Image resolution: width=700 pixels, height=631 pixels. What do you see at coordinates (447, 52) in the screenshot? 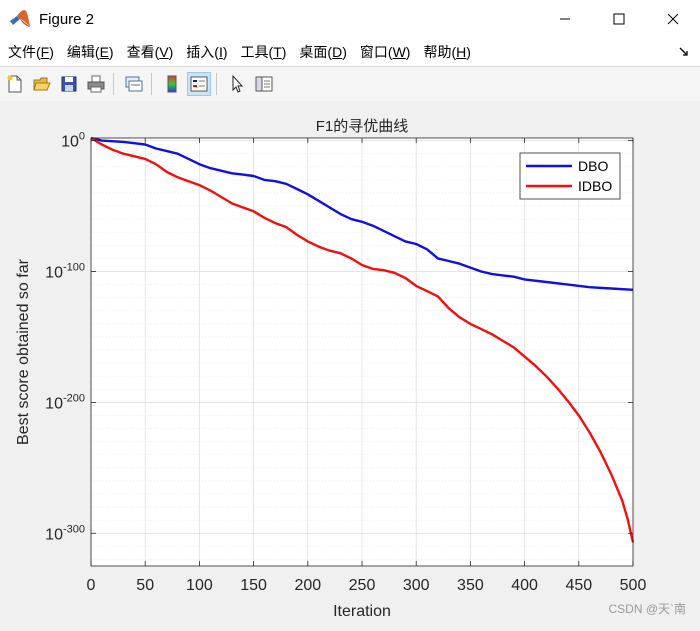
I see `menu-help: 帮助(H)` at bounding box center [447, 52].